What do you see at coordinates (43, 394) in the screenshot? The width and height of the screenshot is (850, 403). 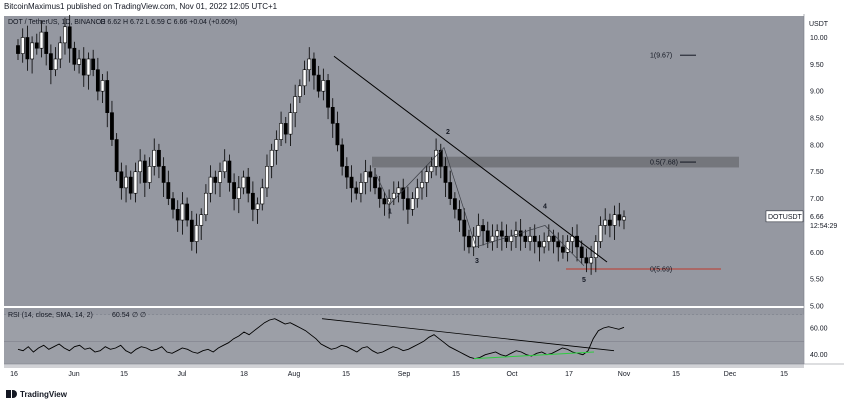 I see `brand-name: TradingView` at bounding box center [43, 394].